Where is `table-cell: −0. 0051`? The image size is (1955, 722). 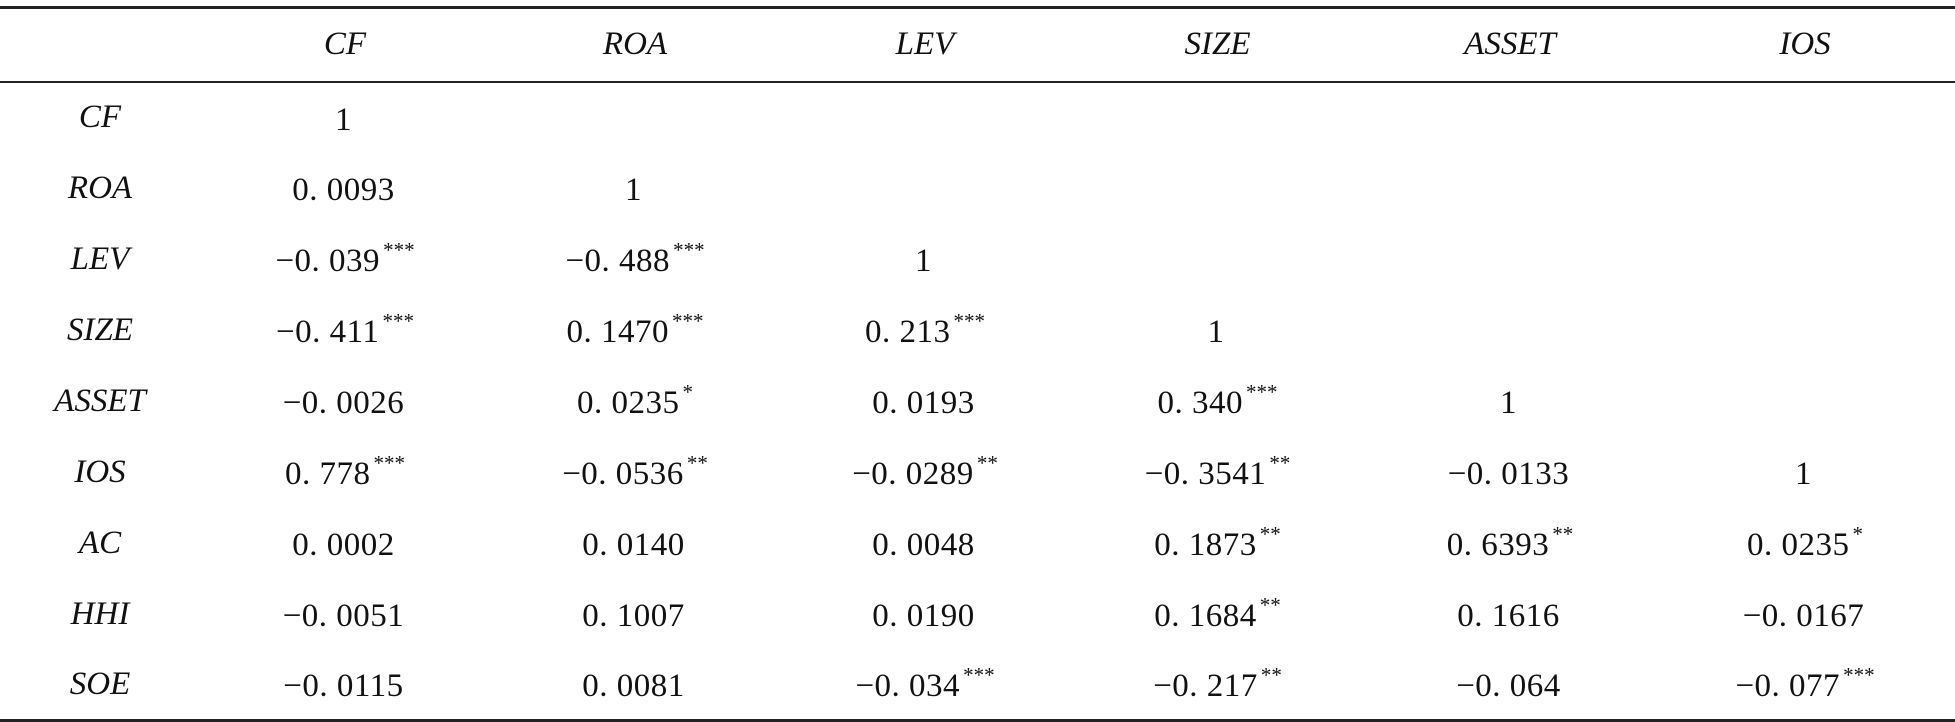 table-cell: −0. 0051 is located at coordinates (345, 614).